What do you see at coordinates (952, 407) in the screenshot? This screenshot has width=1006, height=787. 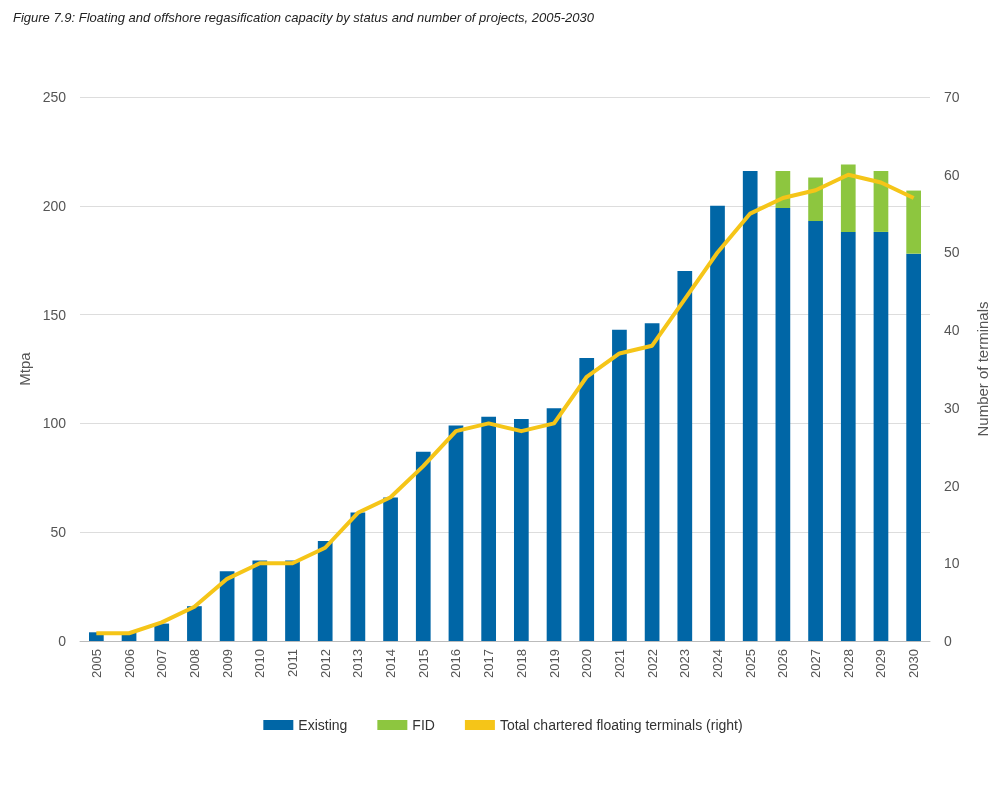 I see `y2-tick-label: 30` at bounding box center [952, 407].